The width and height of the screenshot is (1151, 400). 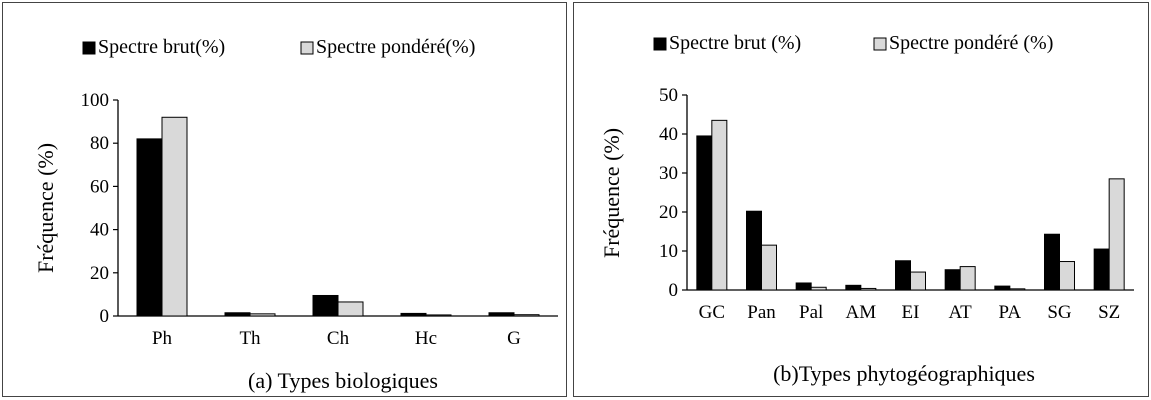 What do you see at coordinates (161, 47) in the screenshot?
I see `chart-0-legend-label-0: Spectre brut(%)` at bounding box center [161, 47].